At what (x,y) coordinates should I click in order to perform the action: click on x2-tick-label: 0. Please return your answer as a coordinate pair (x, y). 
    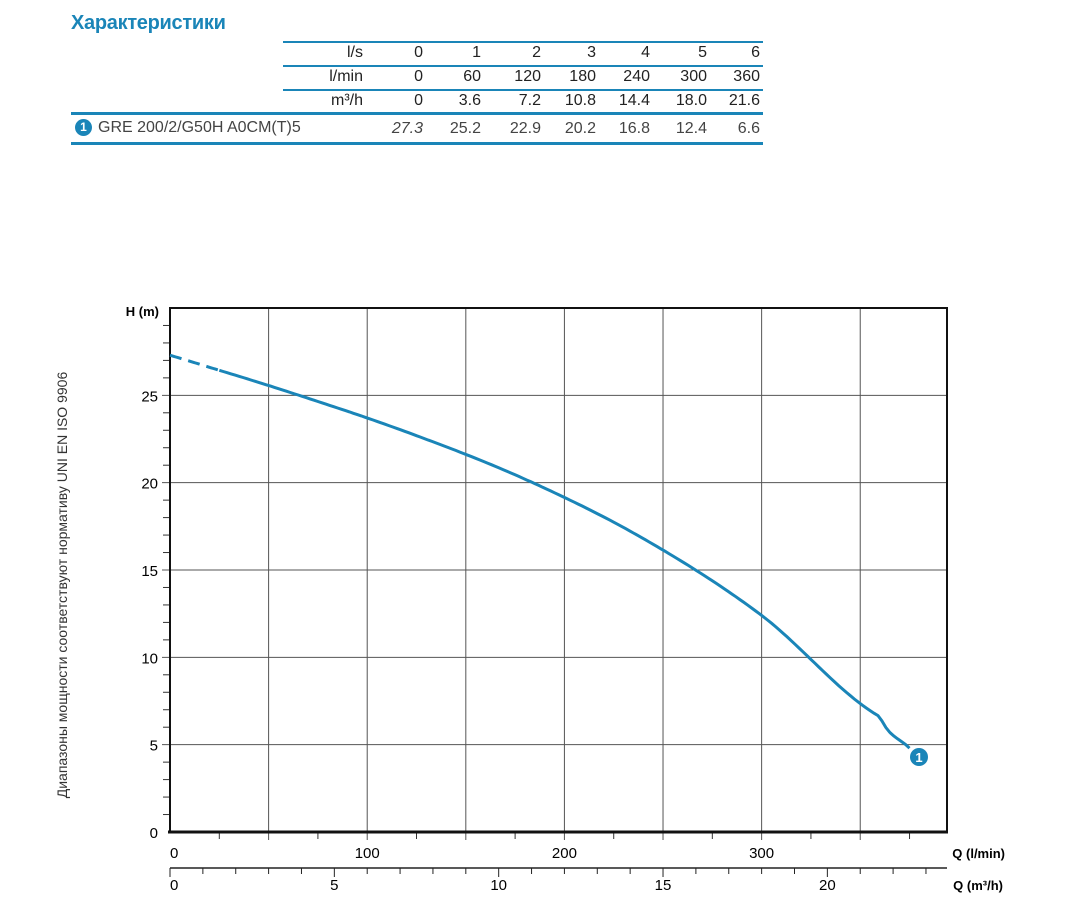
    Looking at the image, I should click on (174, 885).